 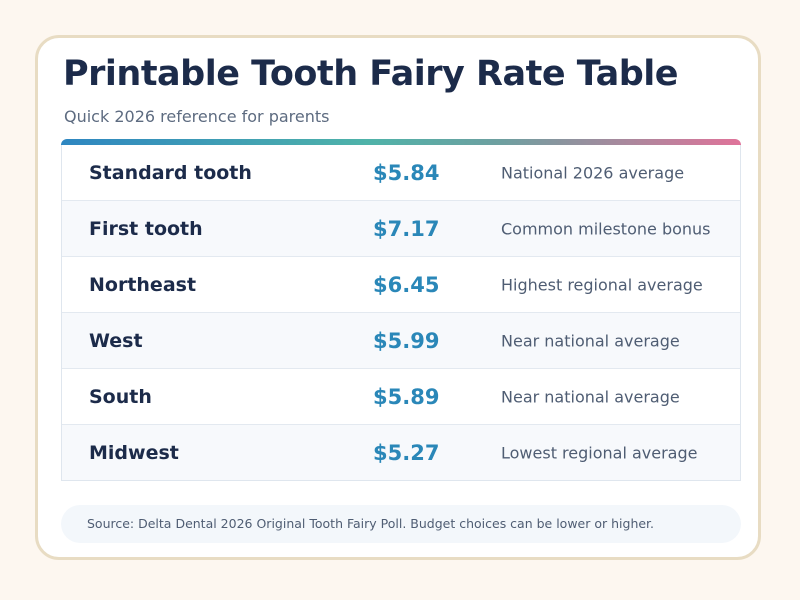 I want to click on row-amount: $7.17, so click(x=406, y=228).